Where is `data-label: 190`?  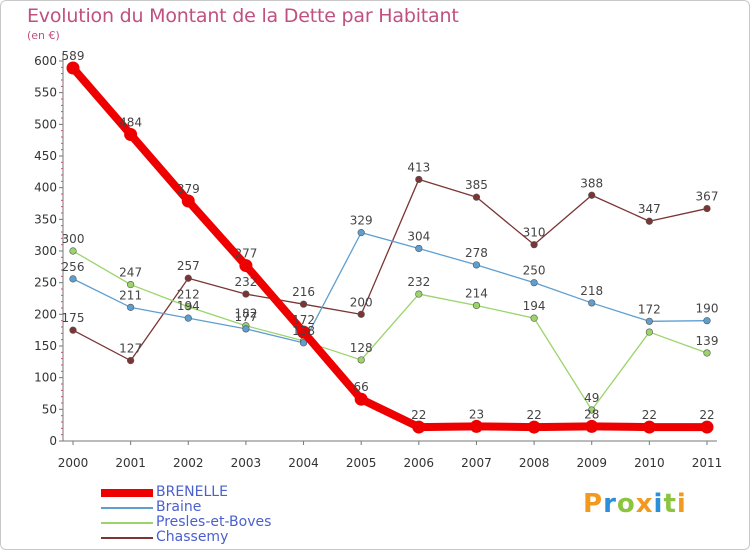 data-label: 190 is located at coordinates (707, 309).